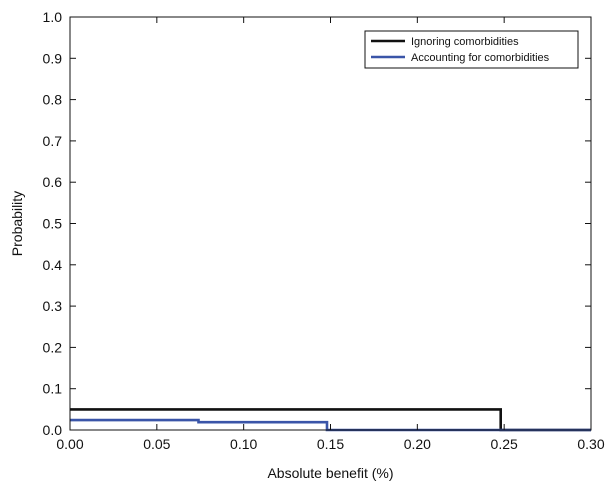 This screenshot has height=485, width=612. I want to click on x-axis-label: Absolute benefit (%), so click(330, 473).